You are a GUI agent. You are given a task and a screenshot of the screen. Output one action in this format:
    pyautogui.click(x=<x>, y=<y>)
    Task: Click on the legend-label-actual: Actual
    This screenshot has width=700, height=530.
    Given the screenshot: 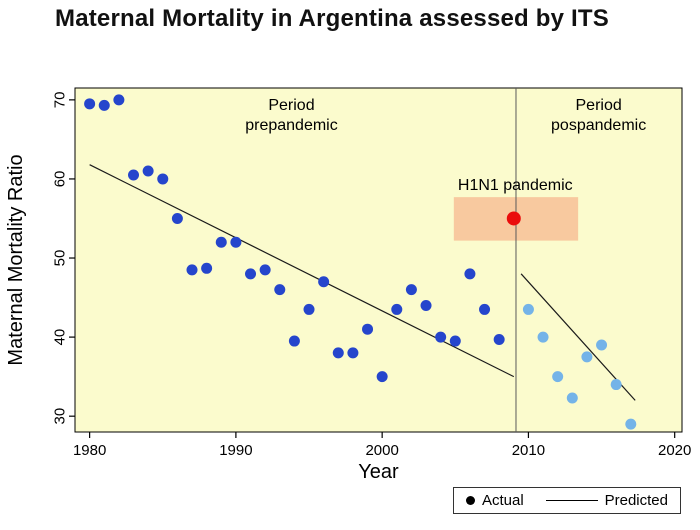 What is the action you would take?
    pyautogui.click(x=503, y=500)
    